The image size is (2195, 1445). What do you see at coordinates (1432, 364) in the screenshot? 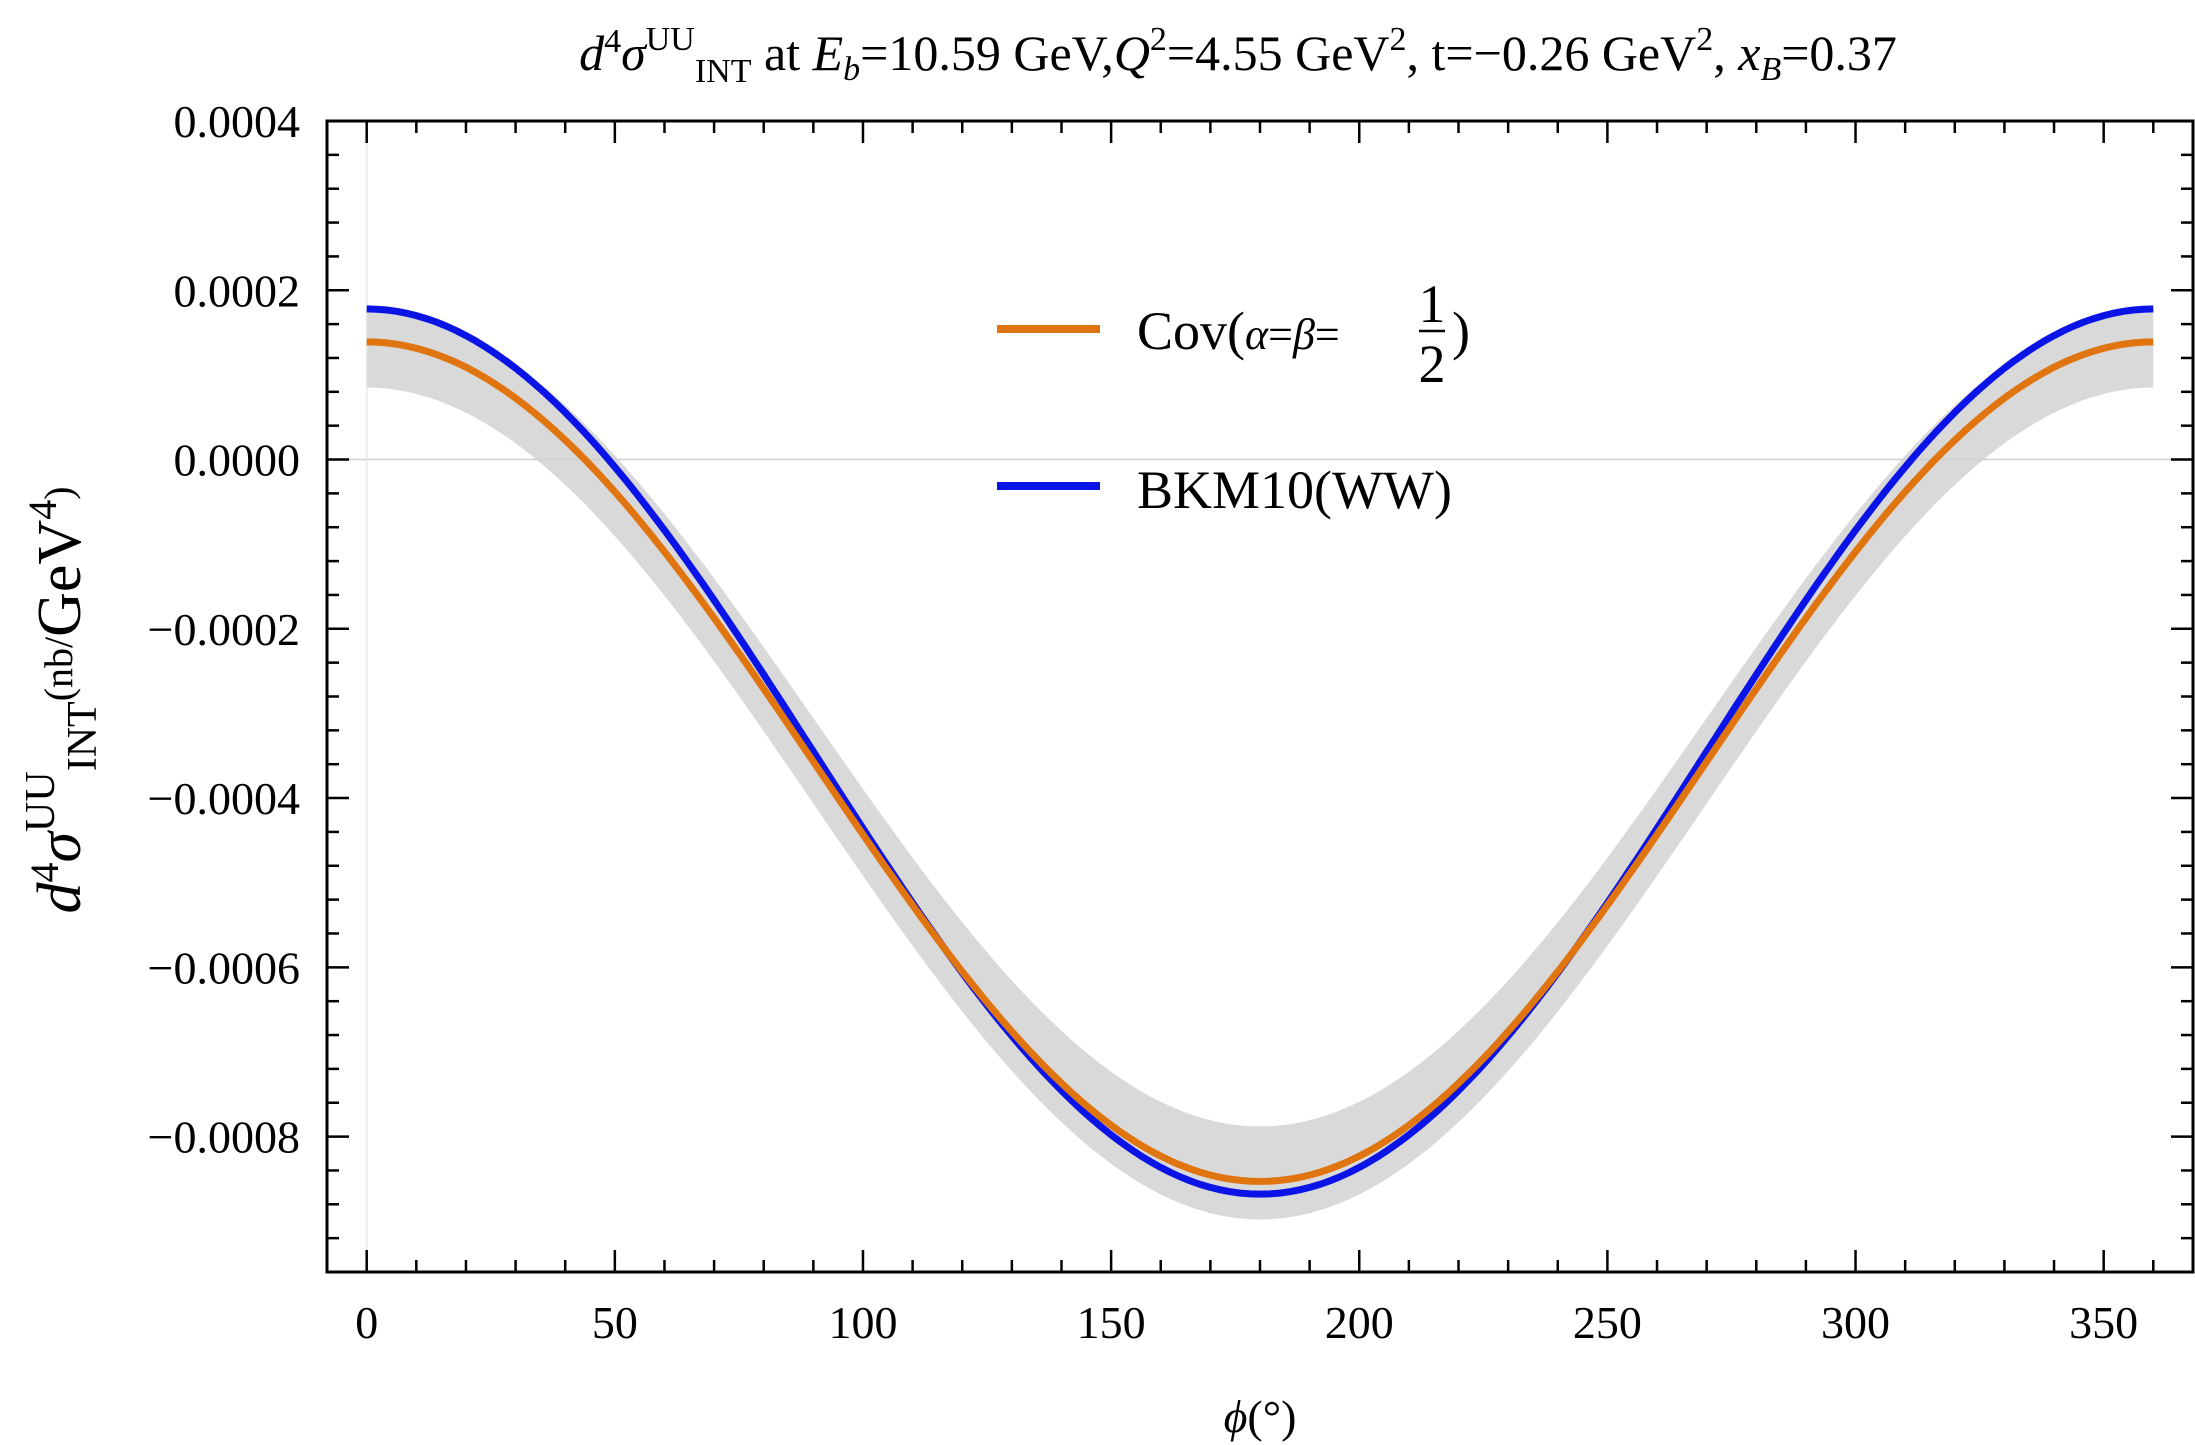
I see `legend-fraction-denominator: 2` at bounding box center [1432, 364].